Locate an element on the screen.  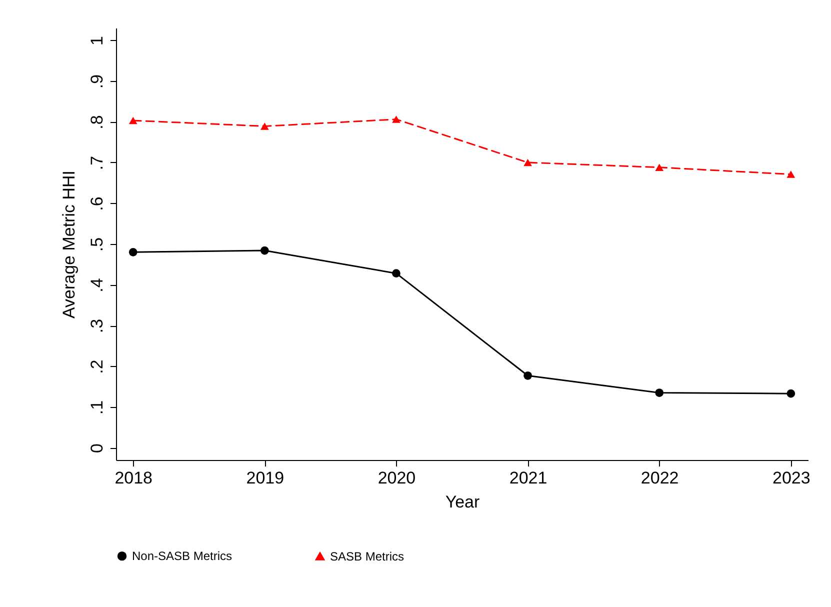
y-tick-label: .4 is located at coordinates (97, 285).